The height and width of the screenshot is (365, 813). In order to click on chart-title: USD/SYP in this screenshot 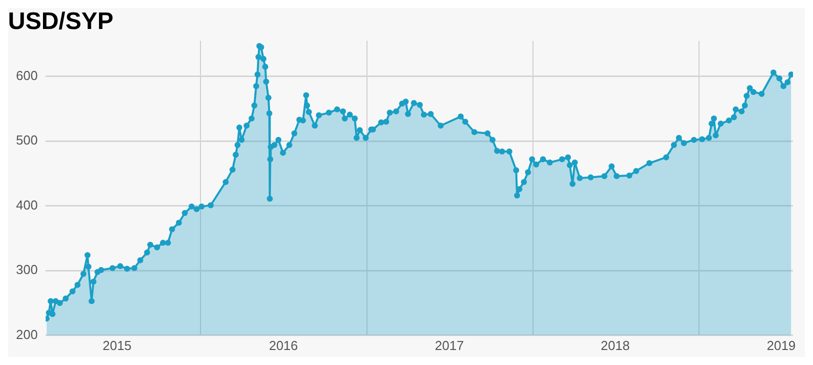, I will do `click(61, 22)`.